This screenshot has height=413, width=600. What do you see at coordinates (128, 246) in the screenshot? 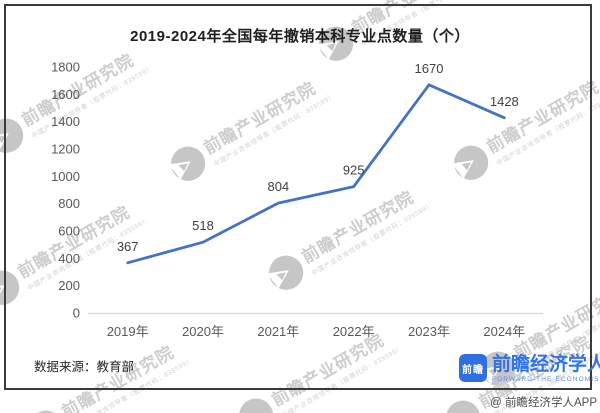
I see `data-point-label: 367` at bounding box center [128, 246].